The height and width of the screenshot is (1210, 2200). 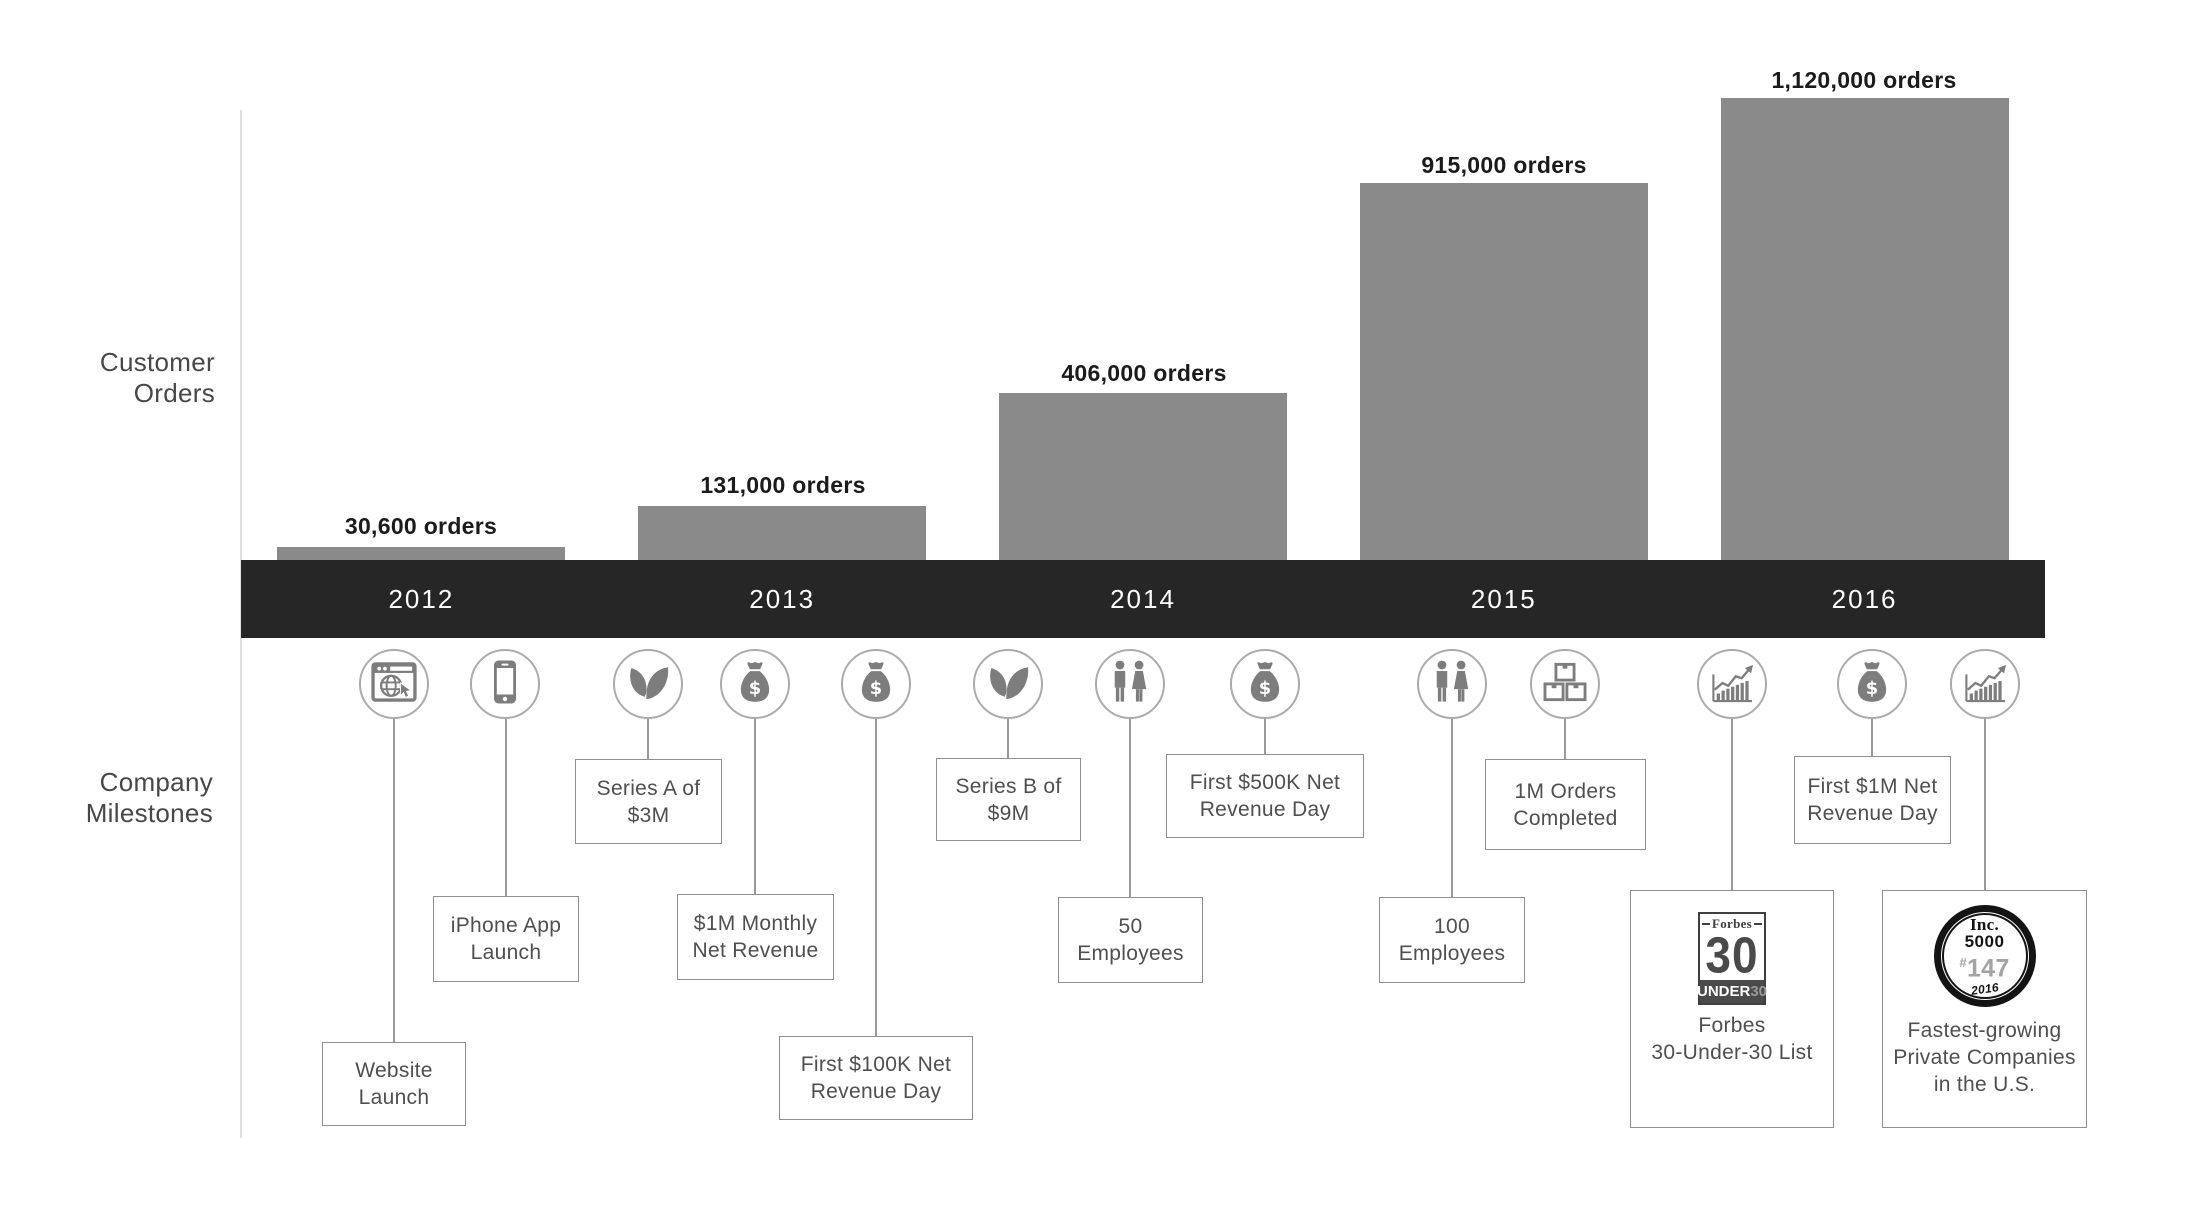 I want to click on milestone-circle-first-500k: $, so click(x=1265, y=684).